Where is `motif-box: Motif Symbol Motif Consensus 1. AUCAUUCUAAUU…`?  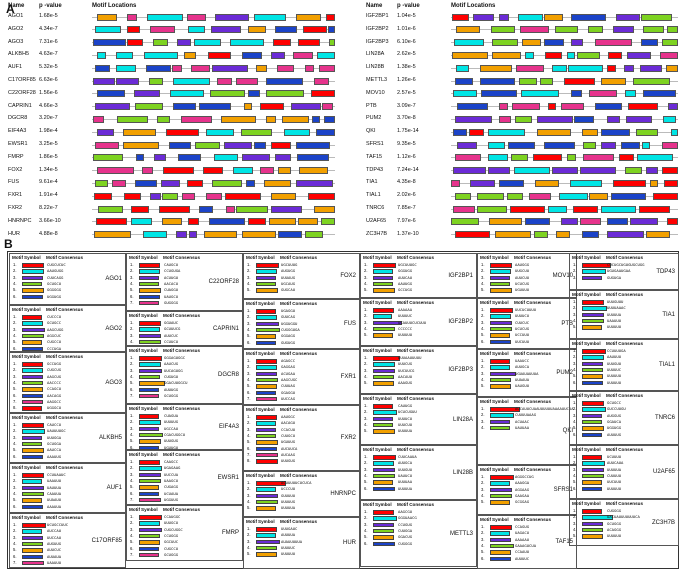 motif-box: Motif Symbol Motif Consensus 1. AUCAUUCUAAUU… is located at coordinates (527, 431).